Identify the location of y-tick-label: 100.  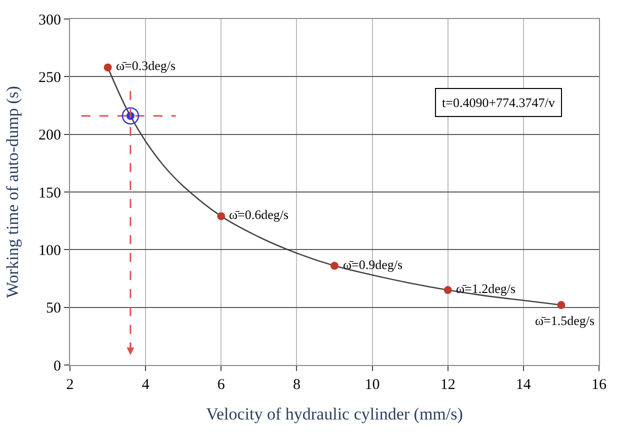
(49, 250).